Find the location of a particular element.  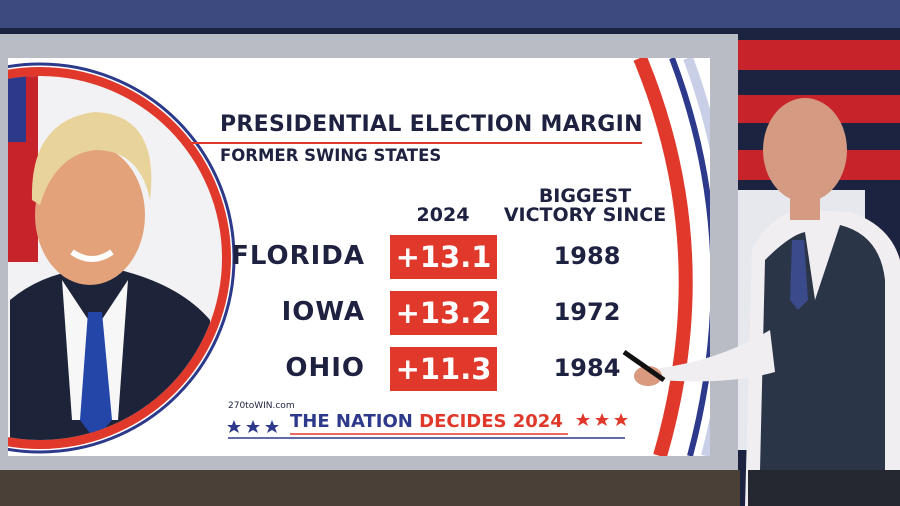

victory-year: 1984 is located at coordinates (587, 368).